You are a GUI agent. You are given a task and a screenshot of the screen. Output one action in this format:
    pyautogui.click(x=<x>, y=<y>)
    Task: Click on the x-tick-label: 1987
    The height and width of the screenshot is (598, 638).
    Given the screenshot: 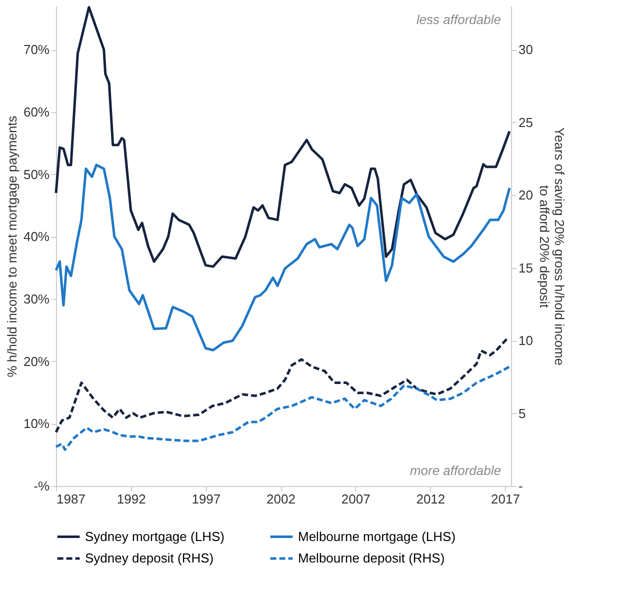 What is the action you would take?
    pyautogui.click(x=71, y=499)
    